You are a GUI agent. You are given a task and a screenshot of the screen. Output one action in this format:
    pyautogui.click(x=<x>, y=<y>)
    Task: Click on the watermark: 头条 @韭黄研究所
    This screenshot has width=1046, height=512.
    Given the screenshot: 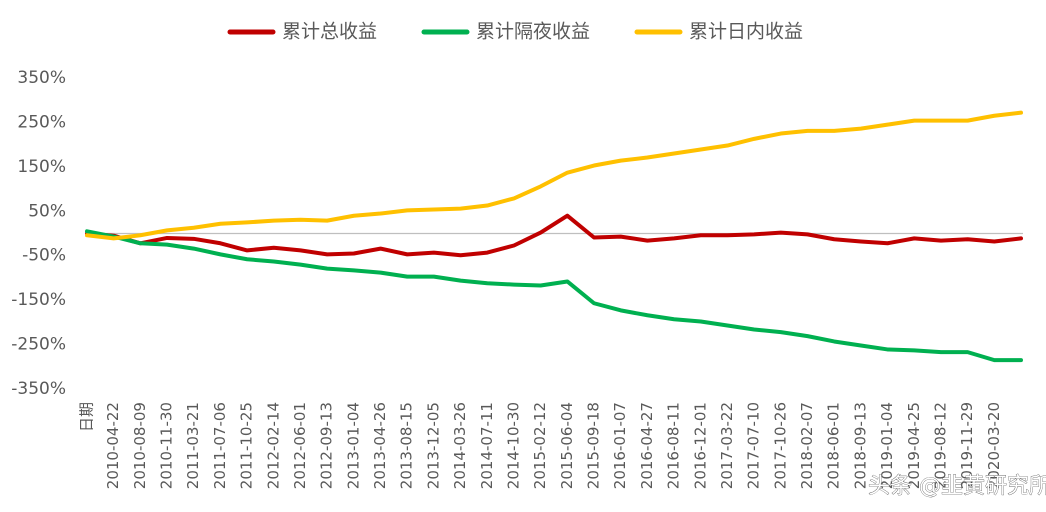 What is the action you would take?
    pyautogui.click(x=957, y=486)
    